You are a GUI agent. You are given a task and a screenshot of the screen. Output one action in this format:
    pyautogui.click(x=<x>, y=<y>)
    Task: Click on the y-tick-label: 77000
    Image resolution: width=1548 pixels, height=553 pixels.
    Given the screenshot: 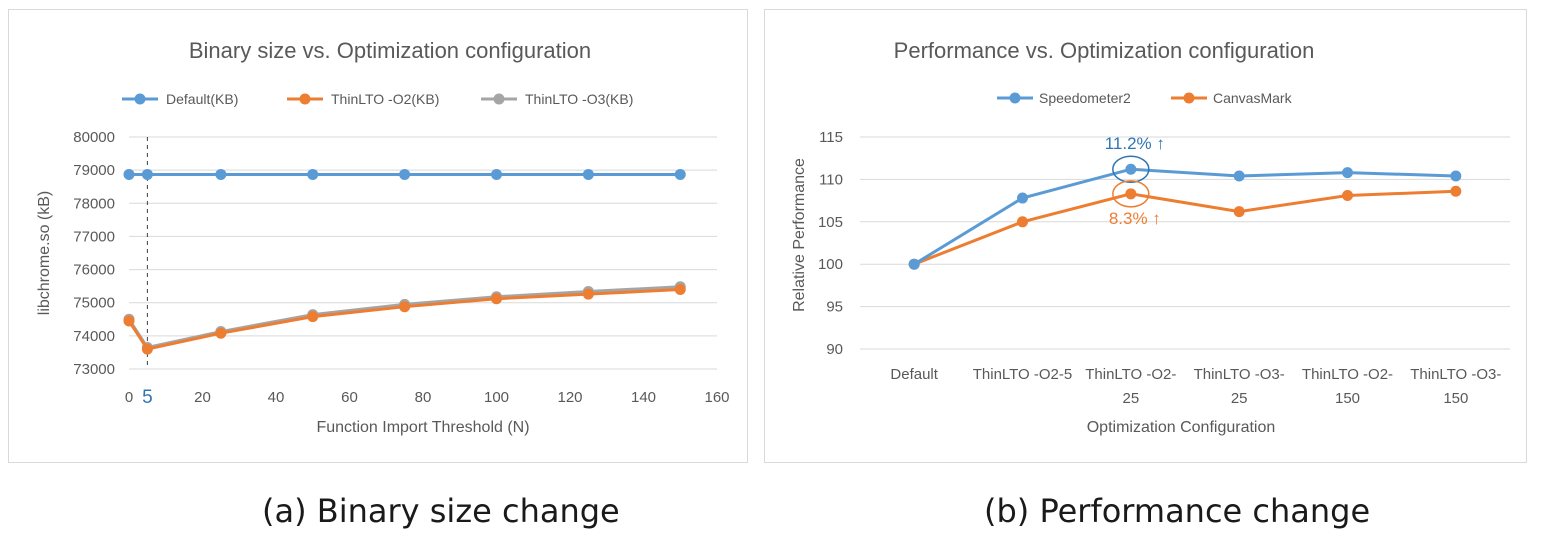 What is the action you would take?
    pyautogui.click(x=94, y=236)
    